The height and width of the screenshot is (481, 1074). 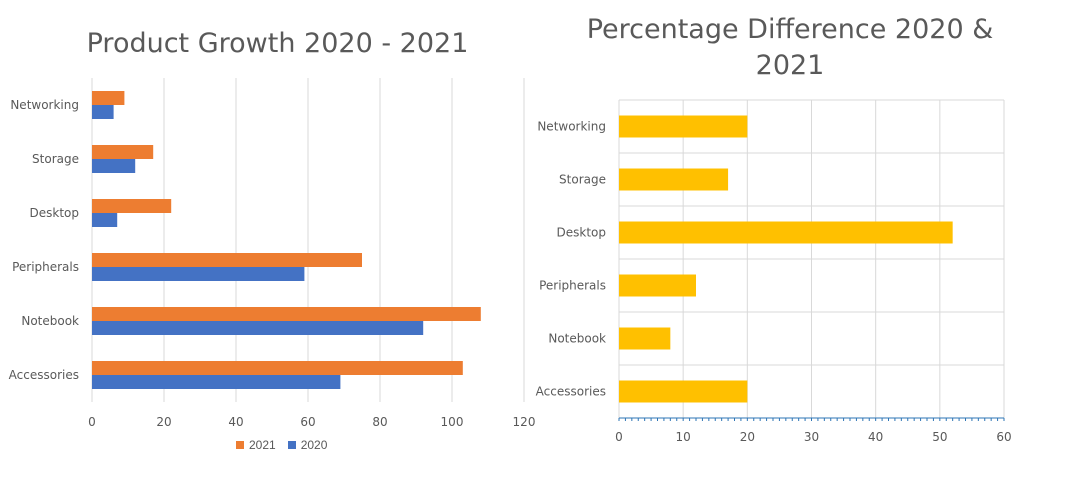 What do you see at coordinates (108, 98) in the screenshot?
I see `bar-networking-2021` at bounding box center [108, 98].